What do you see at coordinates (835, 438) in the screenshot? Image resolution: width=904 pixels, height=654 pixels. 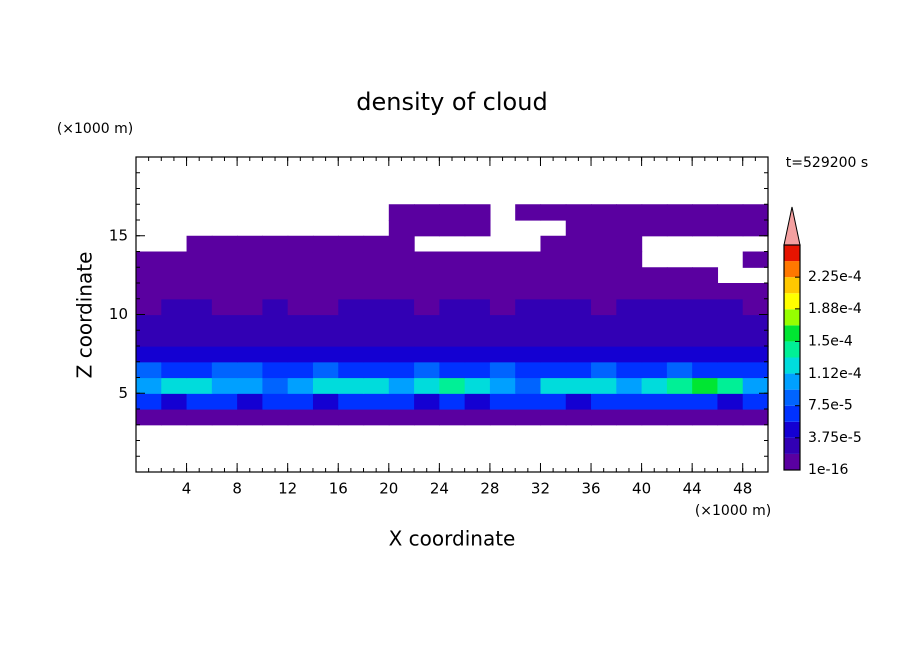 I see `colorbar-tick-label: 3.75e-5` at bounding box center [835, 438].